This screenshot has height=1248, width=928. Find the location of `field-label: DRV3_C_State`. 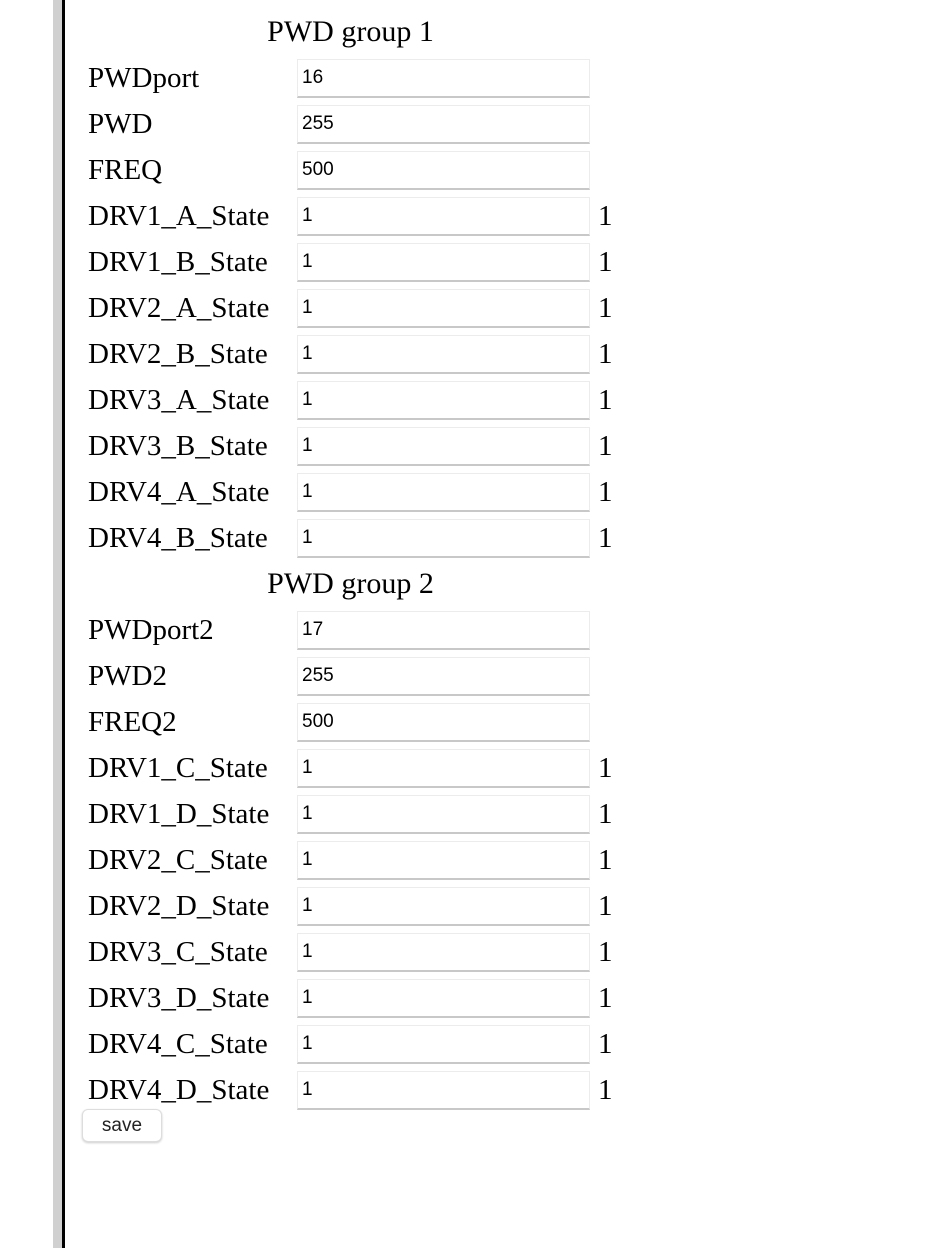

field-label: DRV3_C_State is located at coordinates (178, 951).